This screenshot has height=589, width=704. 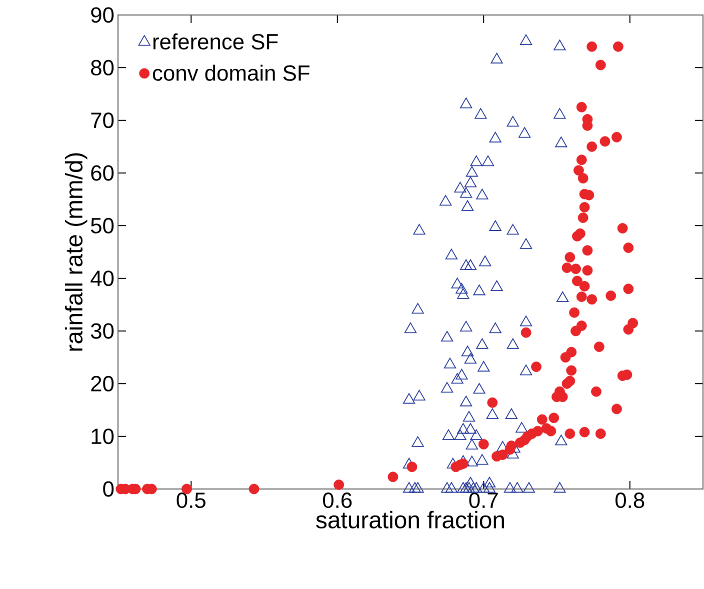 I want to click on y-tick-label: 30, so click(x=102, y=331).